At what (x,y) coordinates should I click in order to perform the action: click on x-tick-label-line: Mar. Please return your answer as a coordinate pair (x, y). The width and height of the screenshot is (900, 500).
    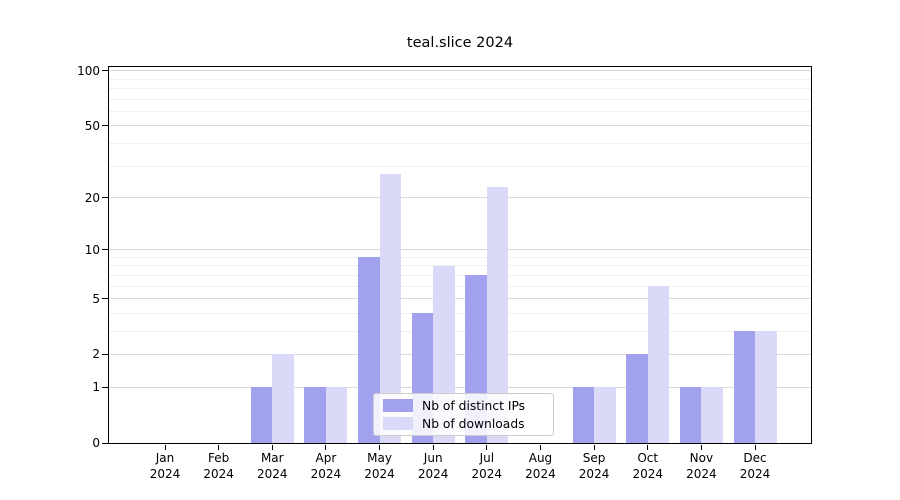
    Looking at the image, I should click on (272, 458).